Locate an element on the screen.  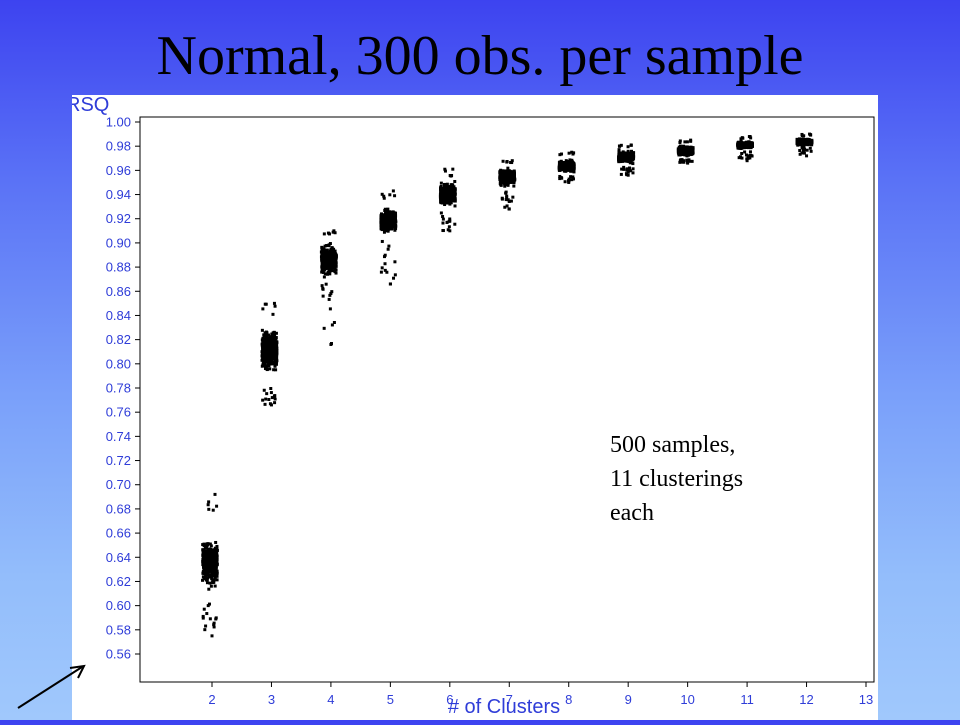
cluster-k6 is located at coordinates (447, 200).